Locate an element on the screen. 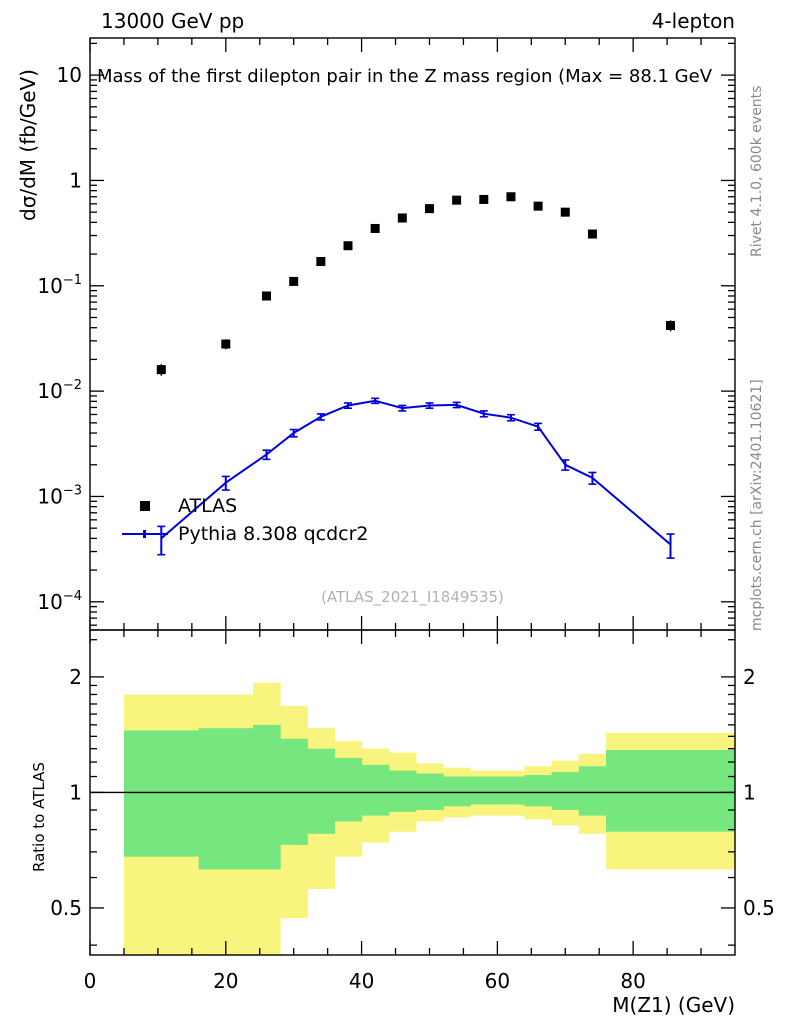 The image size is (786, 1024). legend: ATLAS Pythia 8.308 qcdcr2 is located at coordinates (244, 520).